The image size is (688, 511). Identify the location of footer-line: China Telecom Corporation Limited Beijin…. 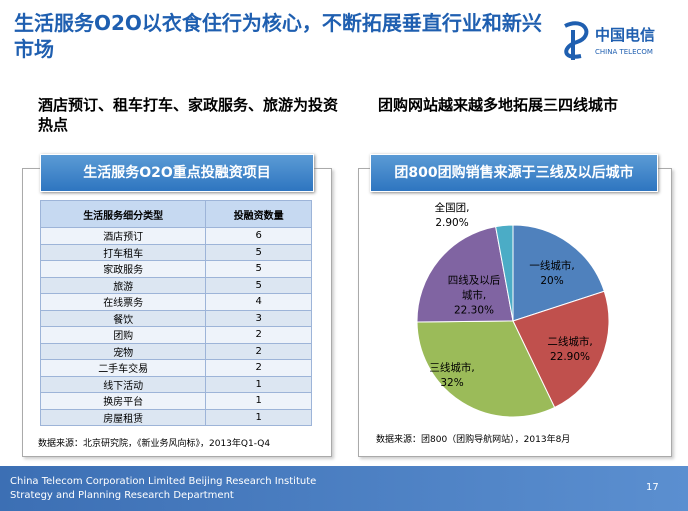
(163, 481).